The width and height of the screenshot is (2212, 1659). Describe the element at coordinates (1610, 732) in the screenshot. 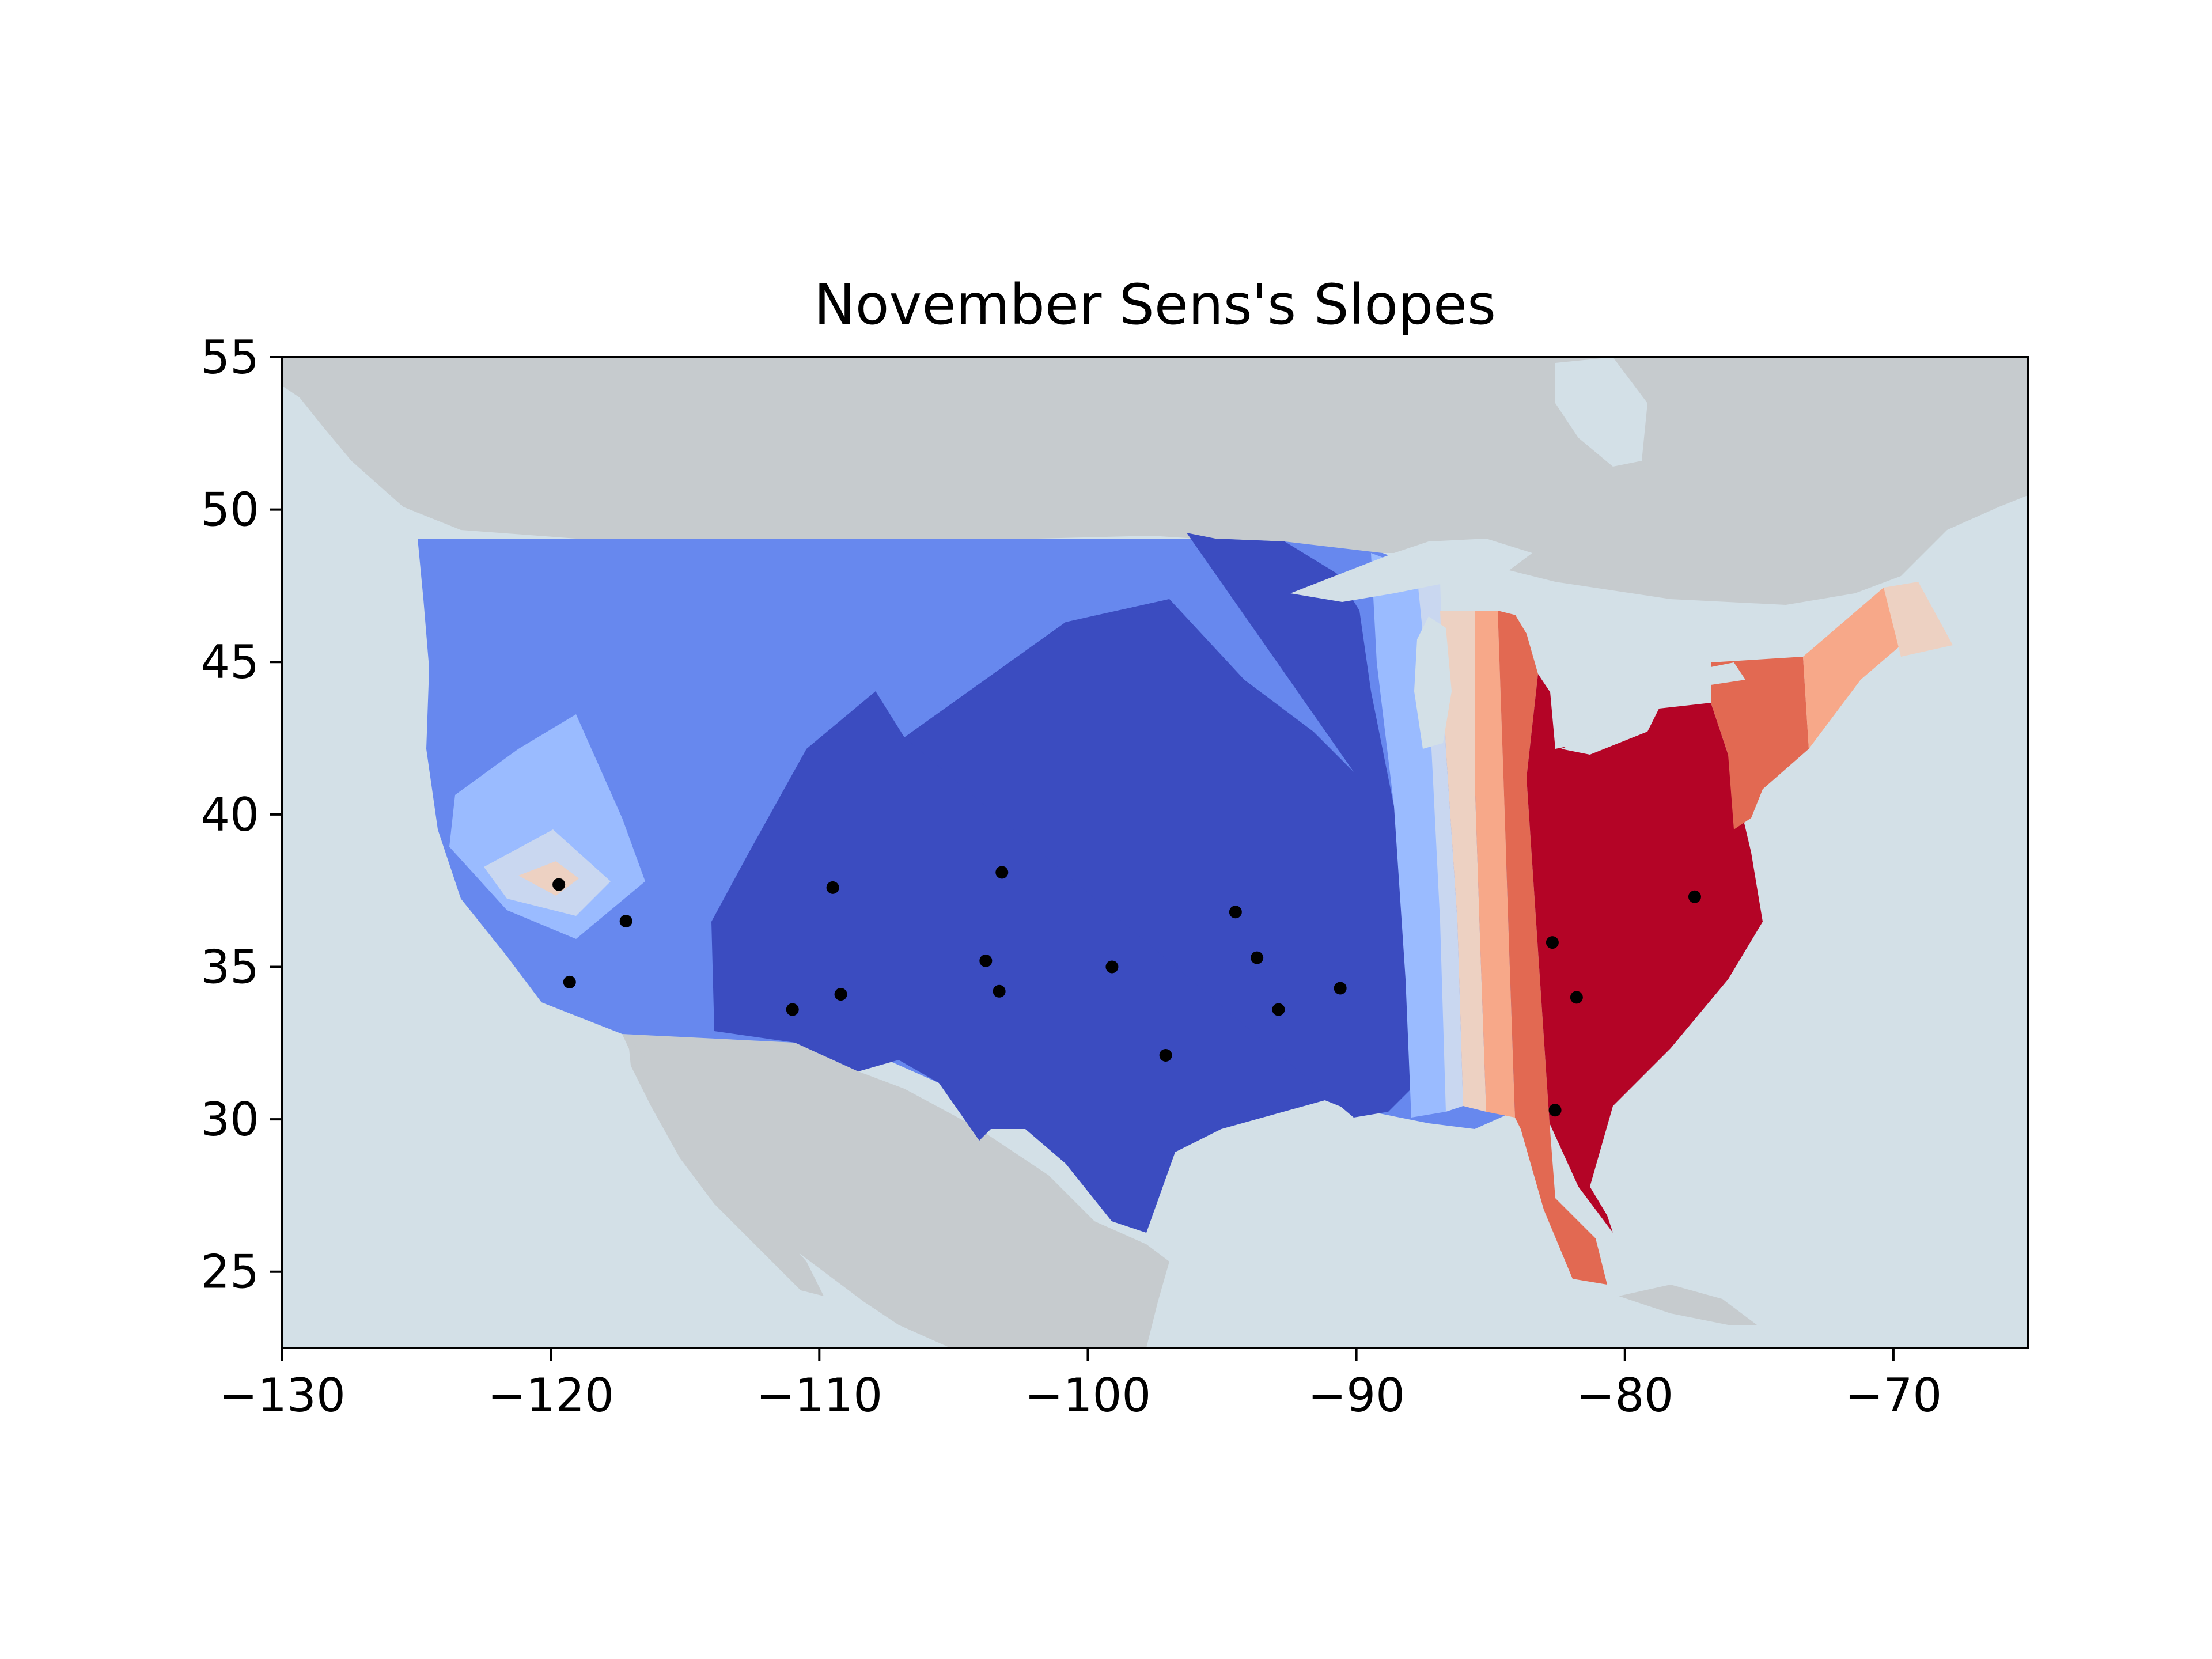

I see `lake-erie` at that location.